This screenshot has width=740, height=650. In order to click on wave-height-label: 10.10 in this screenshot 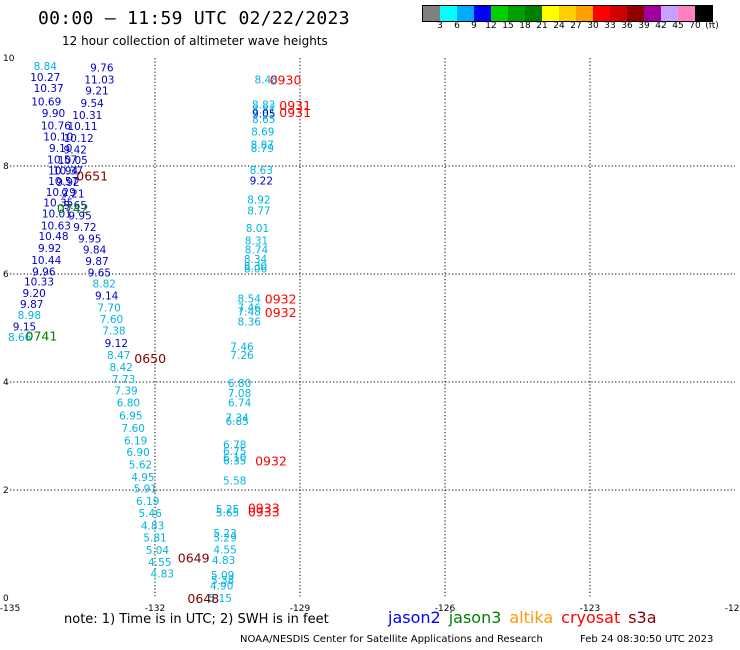, I will do `click(58, 137)`.